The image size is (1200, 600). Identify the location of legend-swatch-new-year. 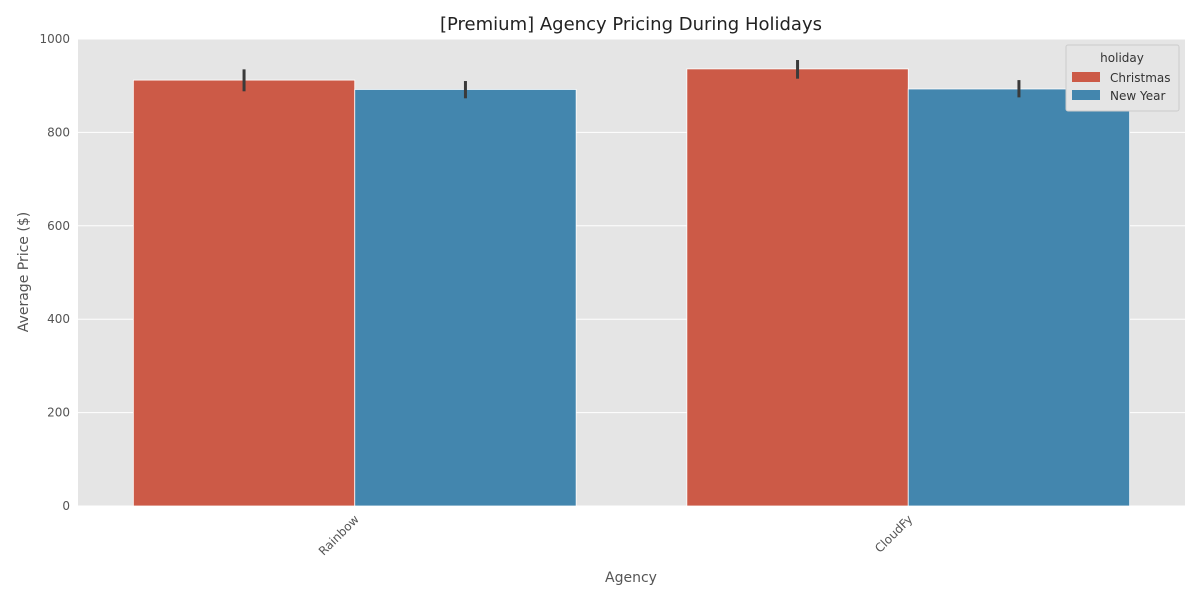
(1086, 95).